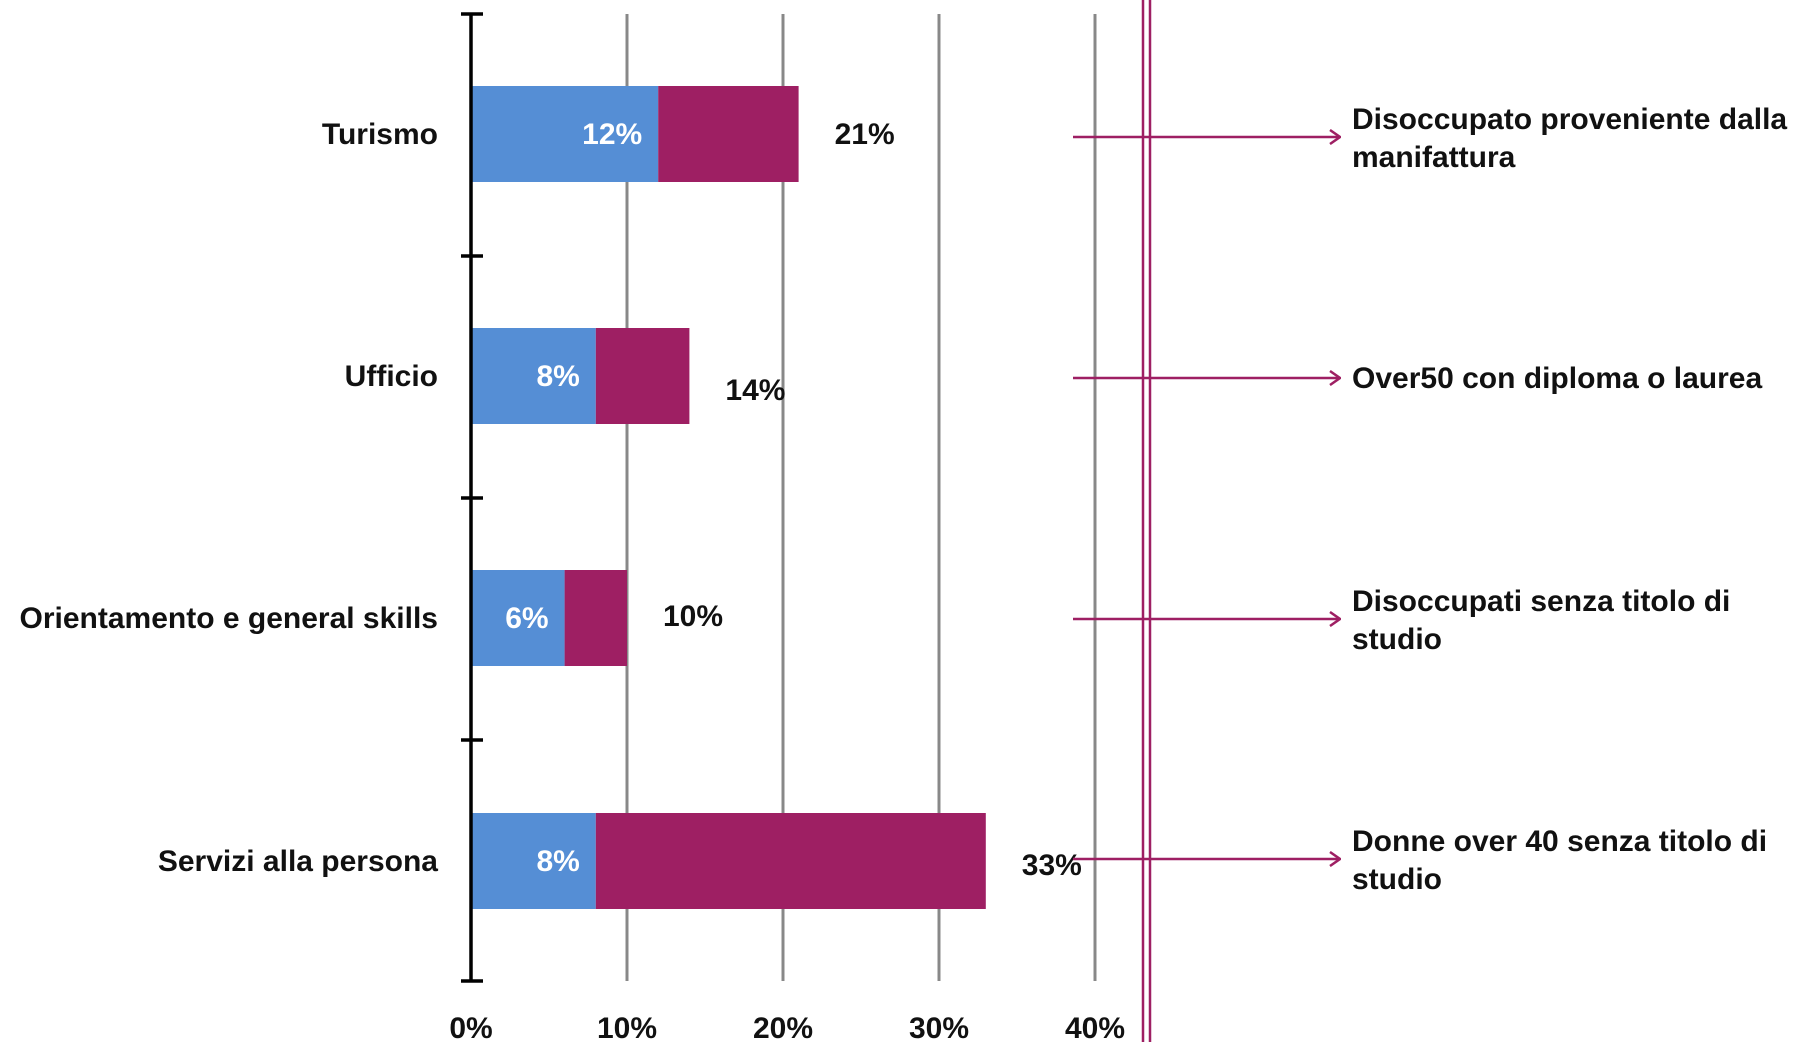 The width and height of the screenshot is (1798, 1042). What do you see at coordinates (693, 616) in the screenshot?
I see `total-label: 10%` at bounding box center [693, 616].